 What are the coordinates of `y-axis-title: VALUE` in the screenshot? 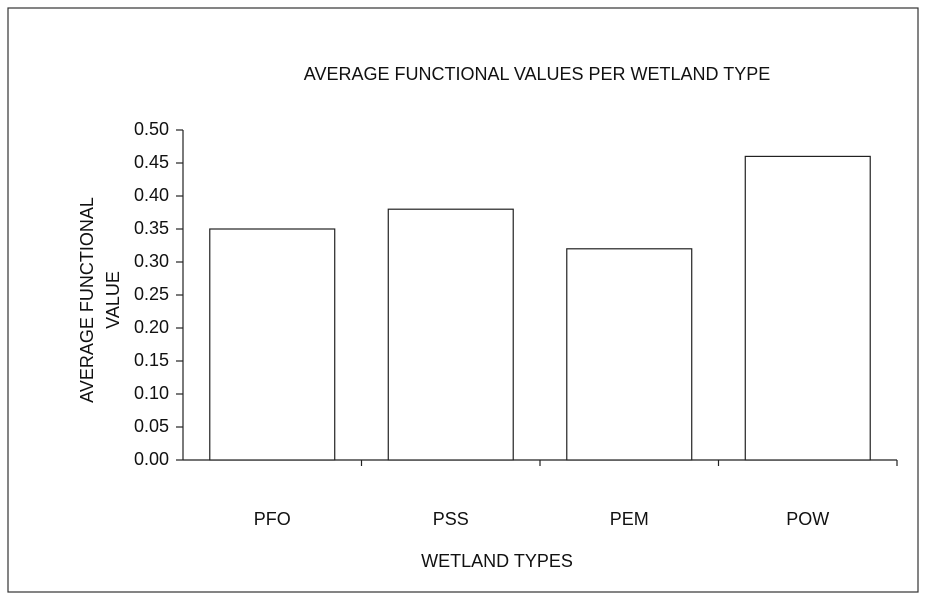 It's located at (113, 300).